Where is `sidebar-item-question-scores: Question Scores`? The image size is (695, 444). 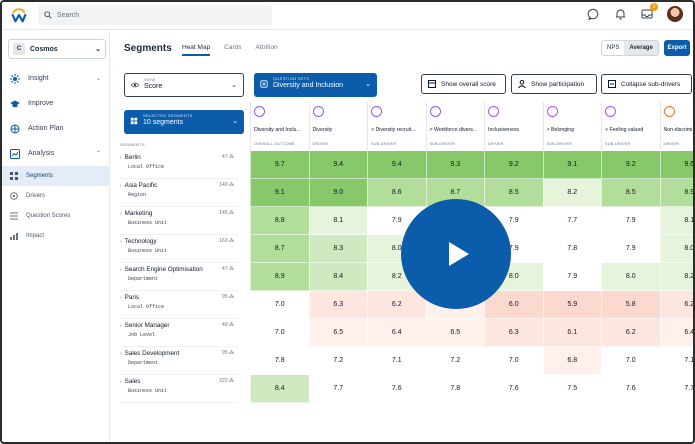
sidebar-item-question-scores: Question Scores is located at coordinates (55, 216).